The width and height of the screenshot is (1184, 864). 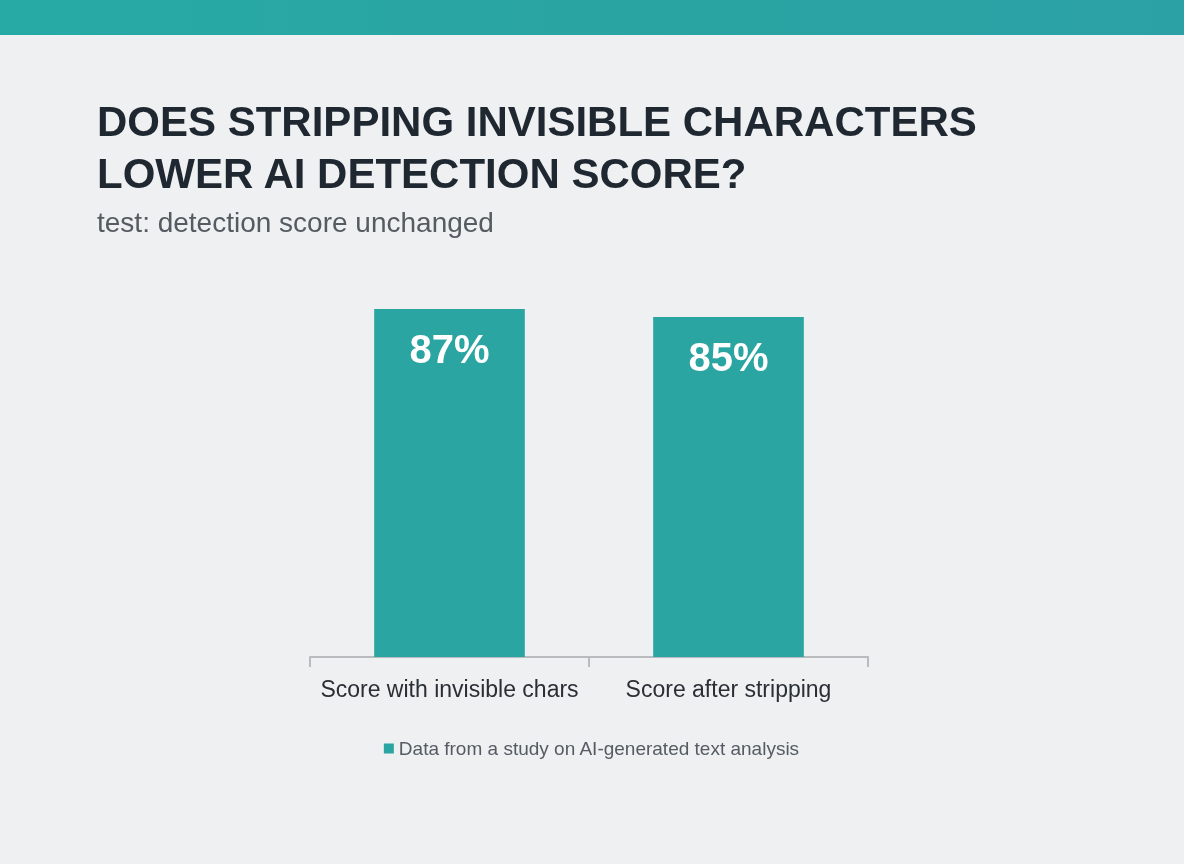 I want to click on chart-subtitle: test: detection score unchanged, so click(x=295, y=222).